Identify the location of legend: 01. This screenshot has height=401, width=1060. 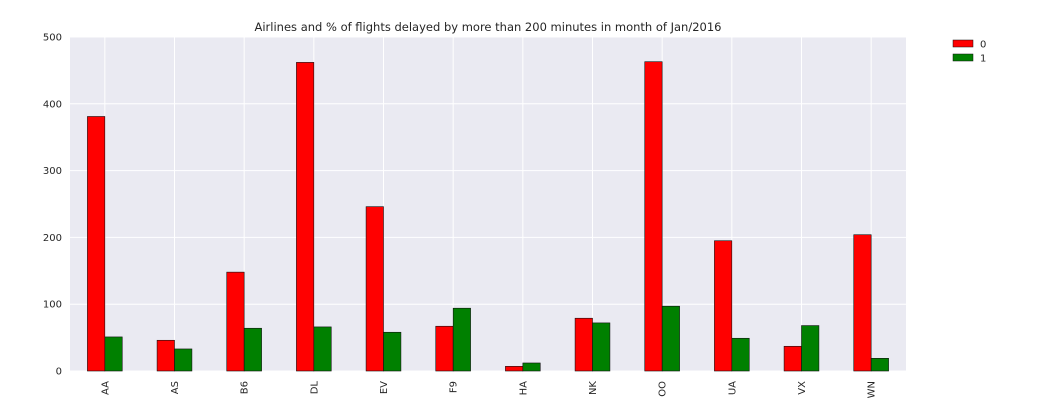
(969, 52).